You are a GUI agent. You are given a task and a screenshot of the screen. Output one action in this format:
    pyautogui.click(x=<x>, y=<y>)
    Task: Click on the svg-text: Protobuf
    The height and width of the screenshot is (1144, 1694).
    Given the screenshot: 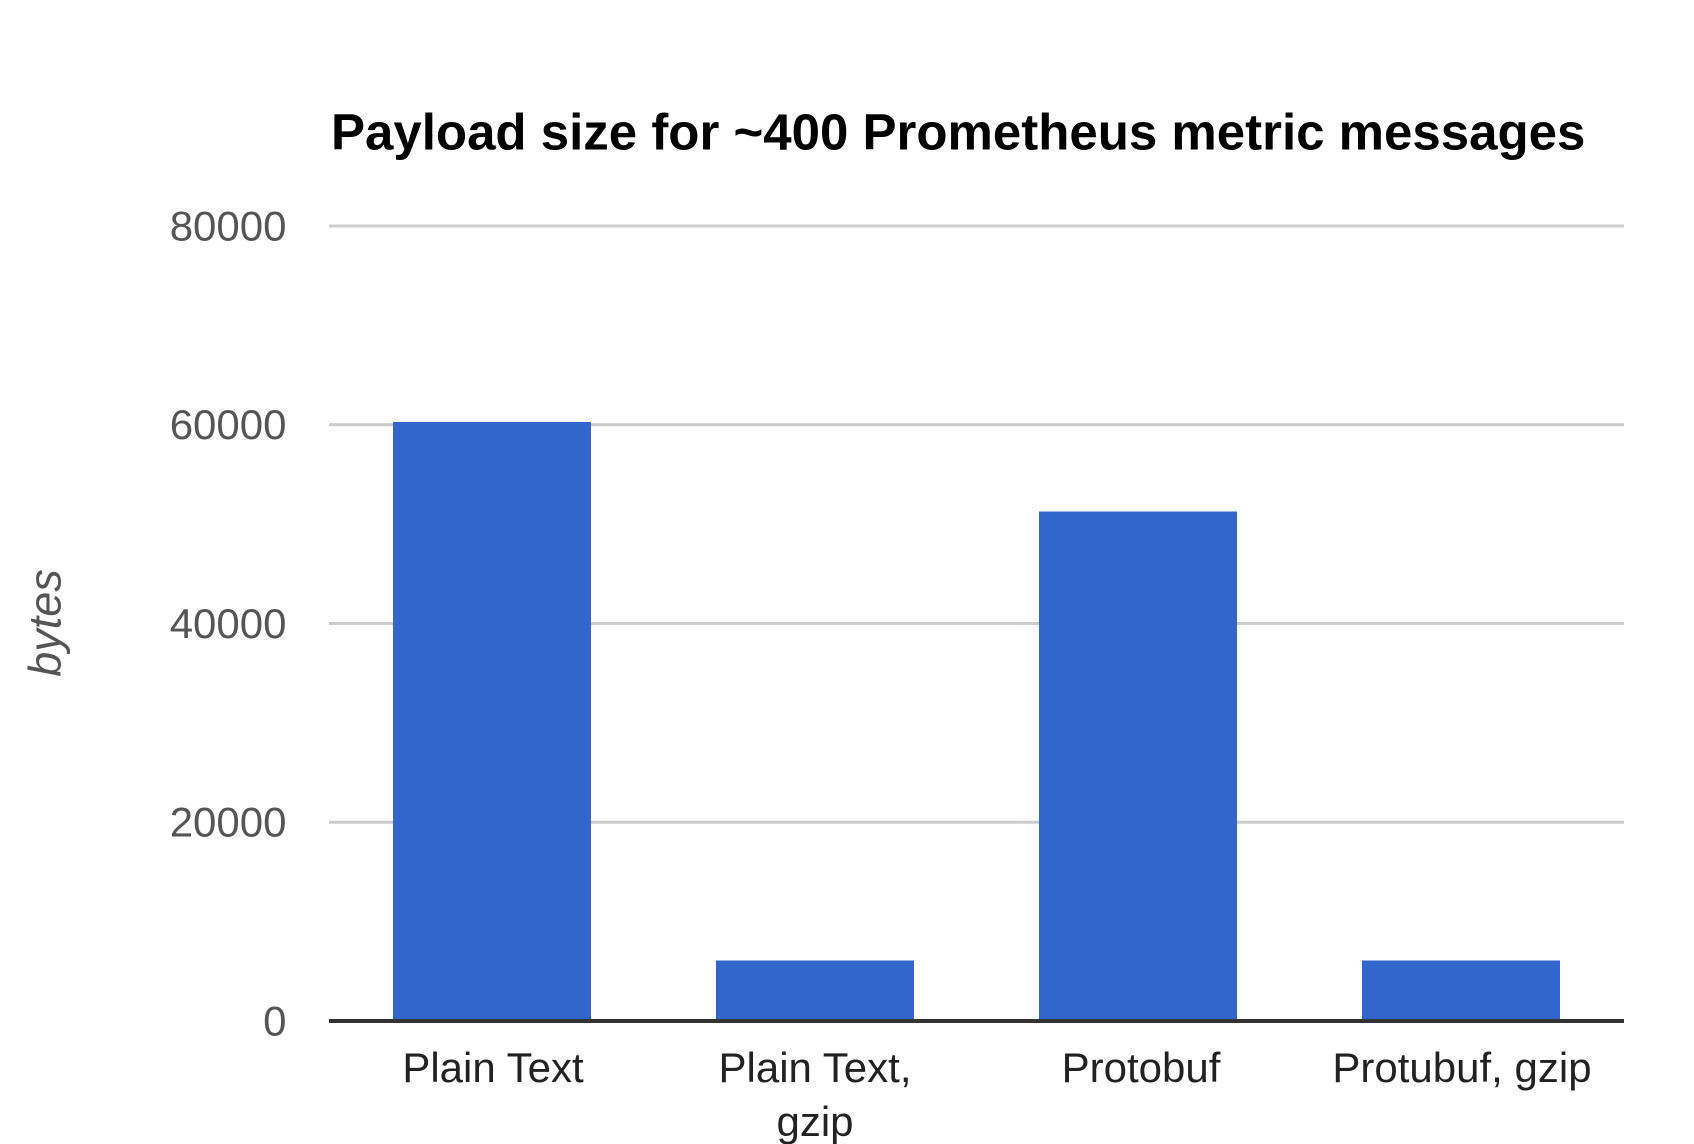 What is the action you would take?
    pyautogui.click(x=1141, y=1067)
    